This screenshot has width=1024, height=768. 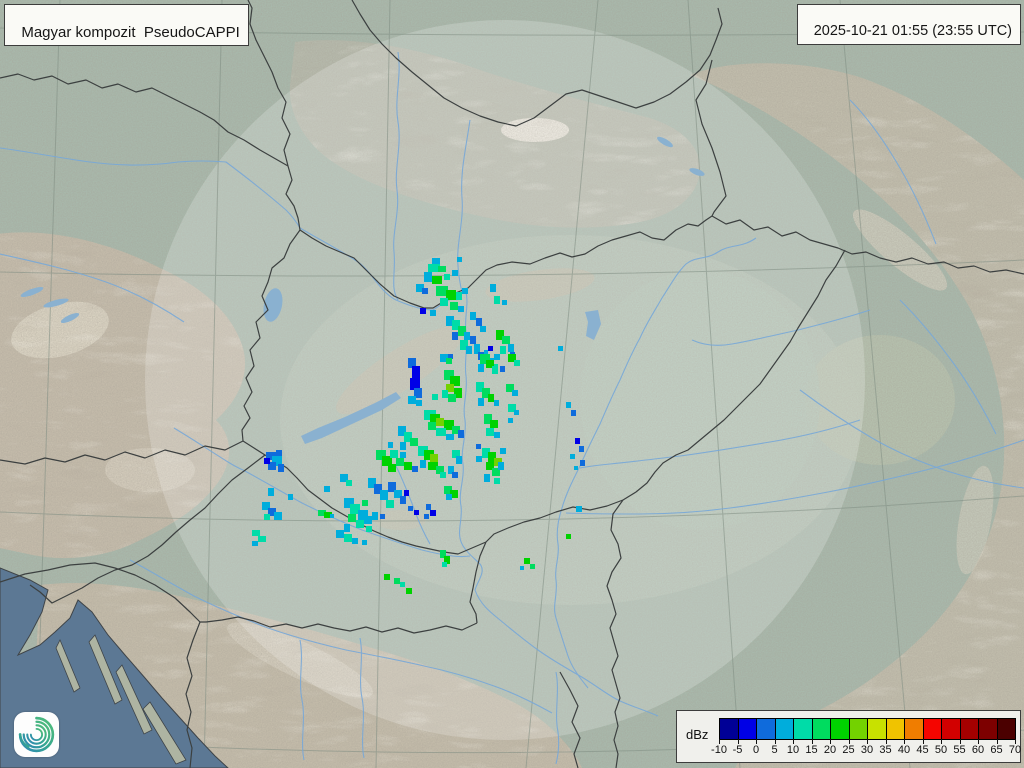 I want to click on legend-tick-label: 45, so click(x=922, y=750).